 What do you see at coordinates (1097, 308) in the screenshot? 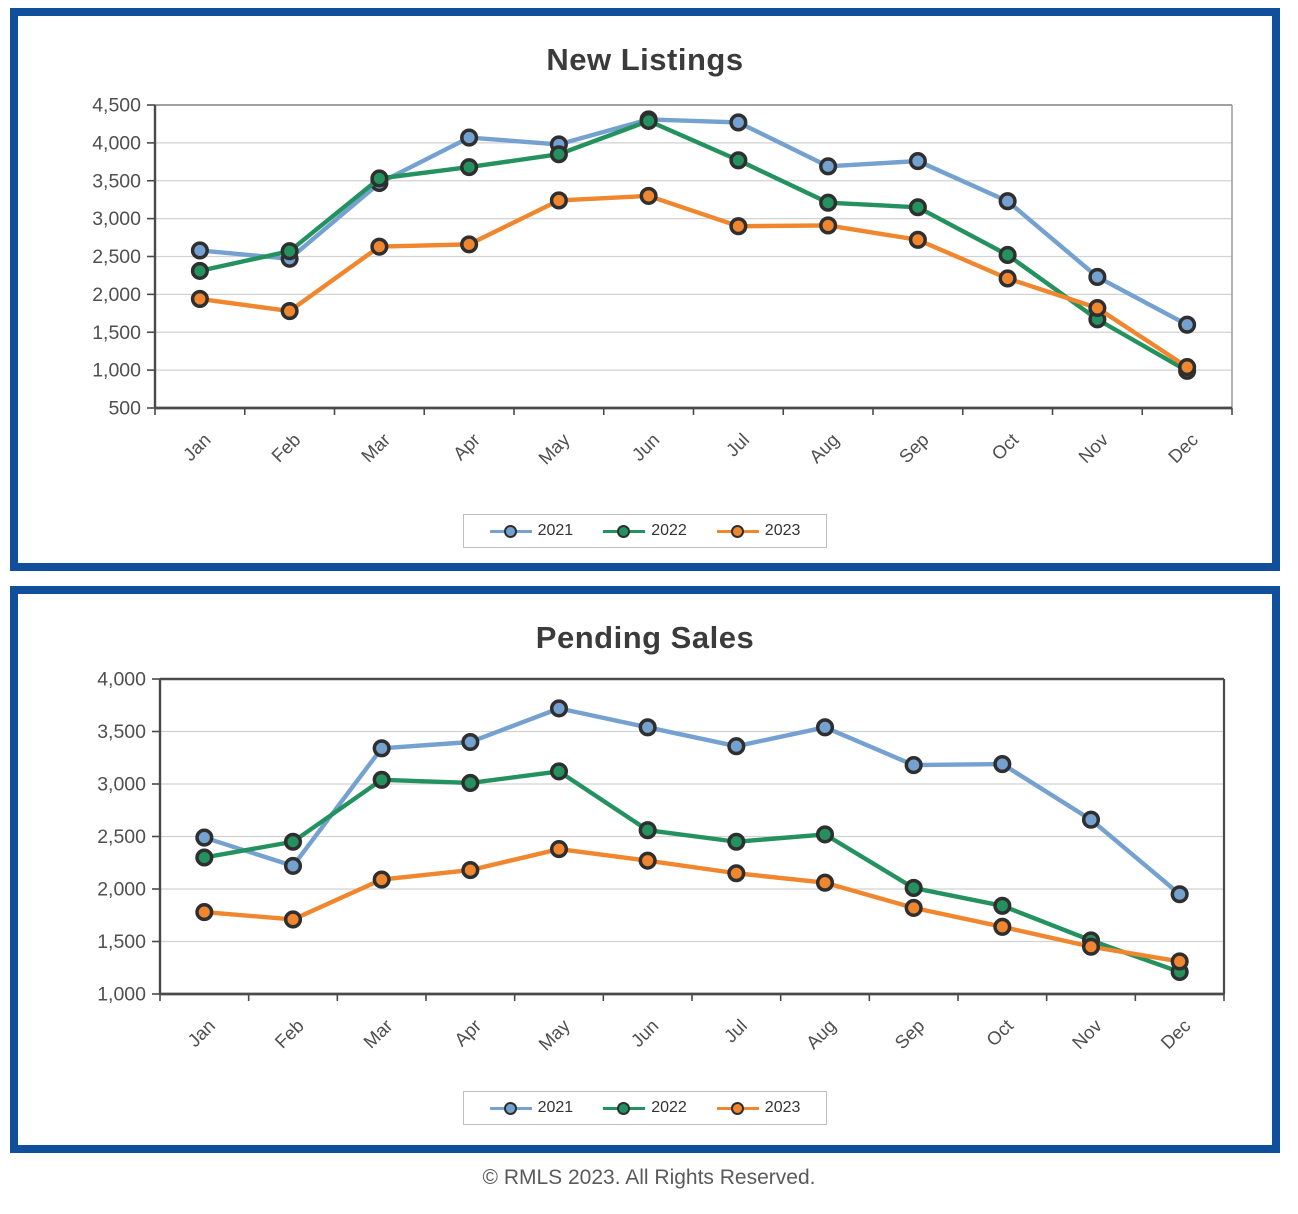
I see `data-point-2023-Nov` at bounding box center [1097, 308].